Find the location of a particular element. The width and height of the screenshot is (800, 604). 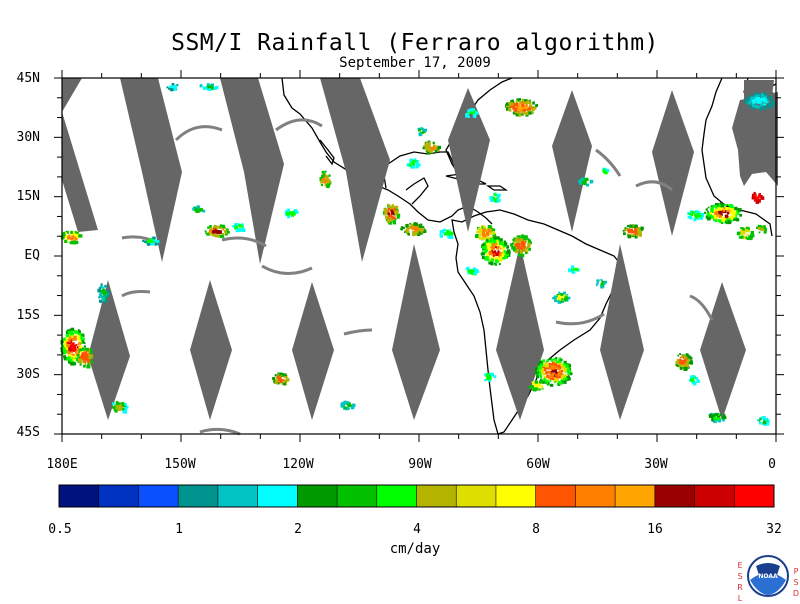

swath-gap is located at coordinates (80, 172).